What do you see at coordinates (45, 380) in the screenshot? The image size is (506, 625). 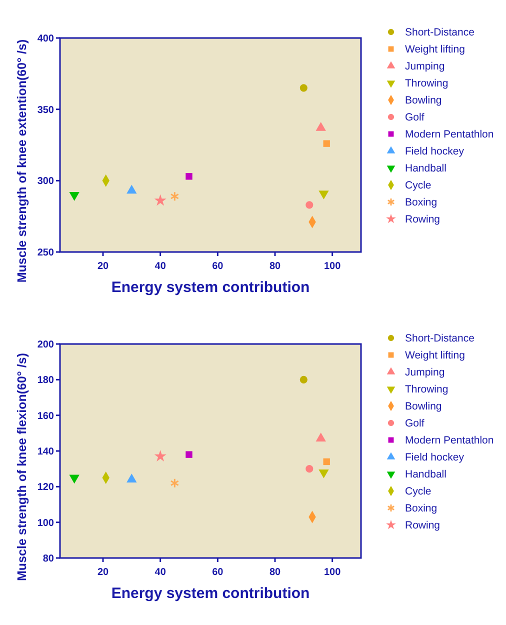 I see `y-tick-label: 180` at bounding box center [45, 380].